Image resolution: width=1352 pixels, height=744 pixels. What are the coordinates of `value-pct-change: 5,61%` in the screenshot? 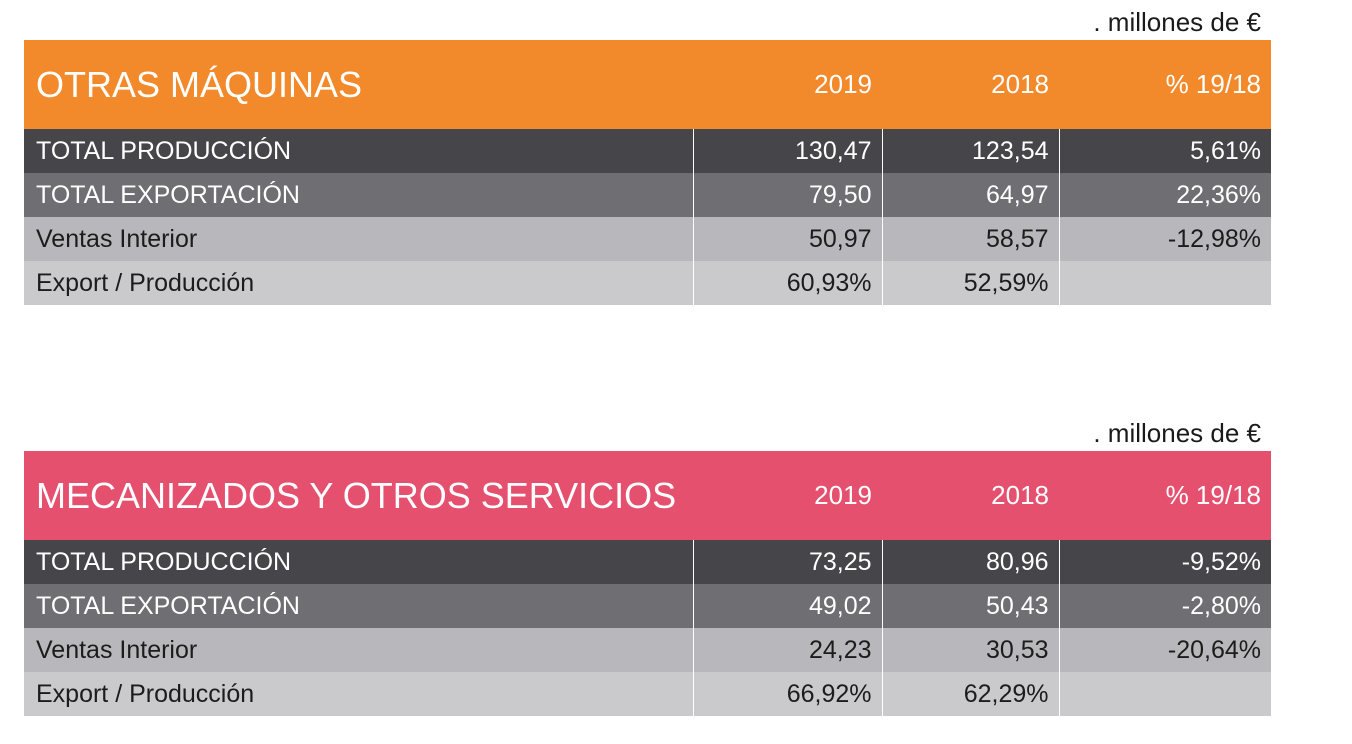 It's located at (1164, 151).